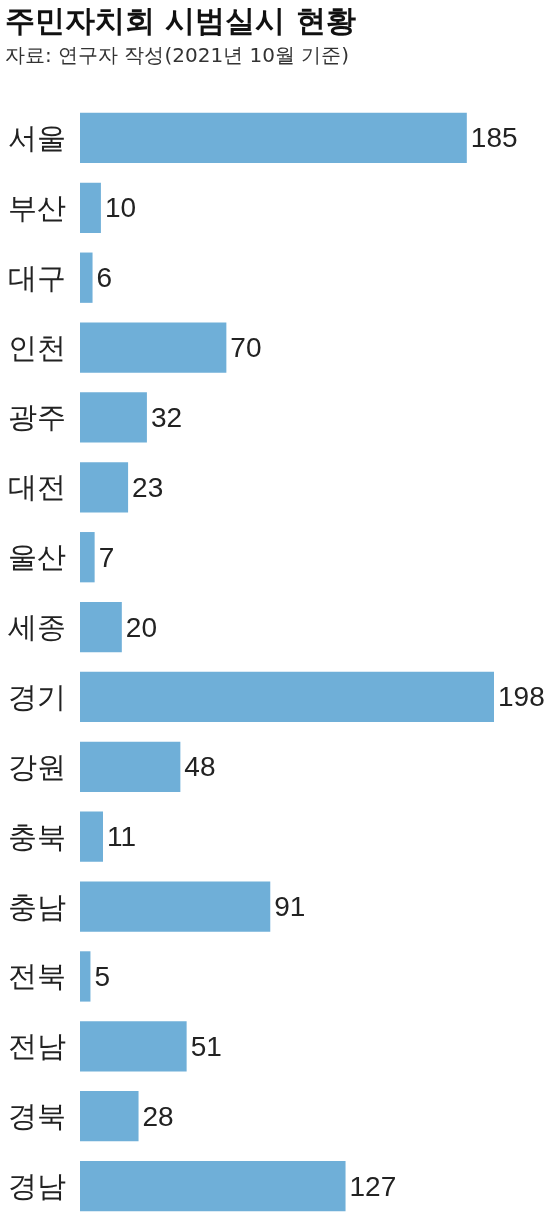  What do you see at coordinates (246, 348) in the screenshot?
I see `data-label: 70` at bounding box center [246, 348].